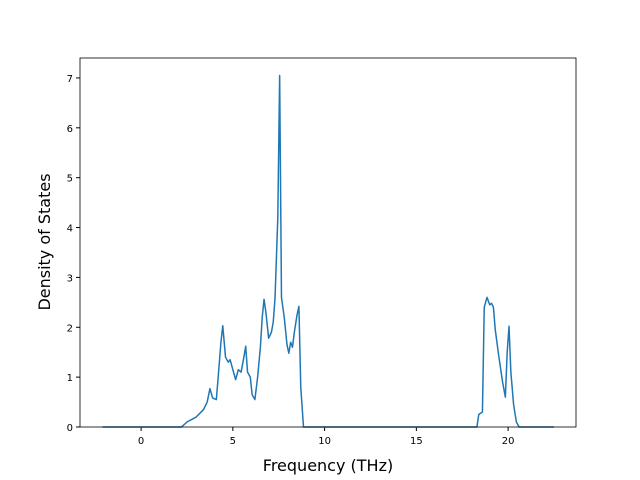 The image size is (640, 480). What do you see at coordinates (141, 441) in the screenshot?
I see `x-tick-label: 0` at bounding box center [141, 441].